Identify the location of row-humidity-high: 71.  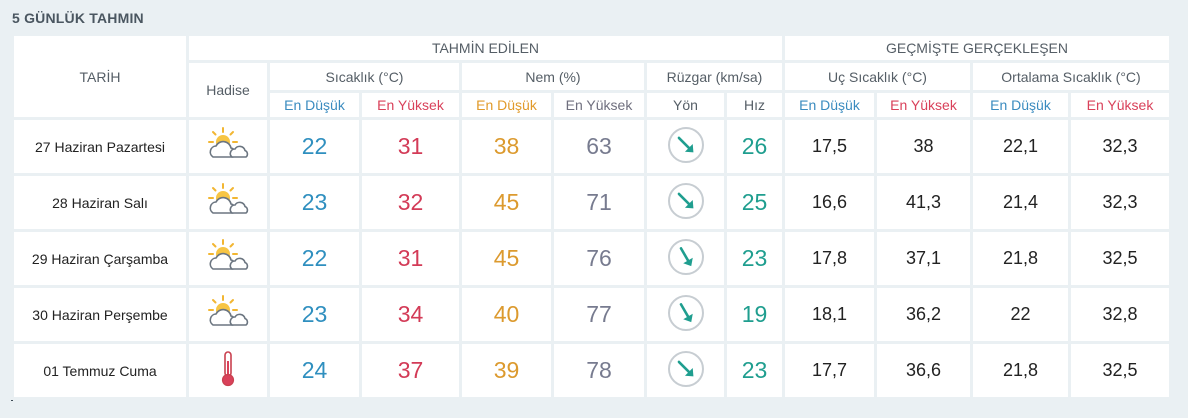
(599, 202).